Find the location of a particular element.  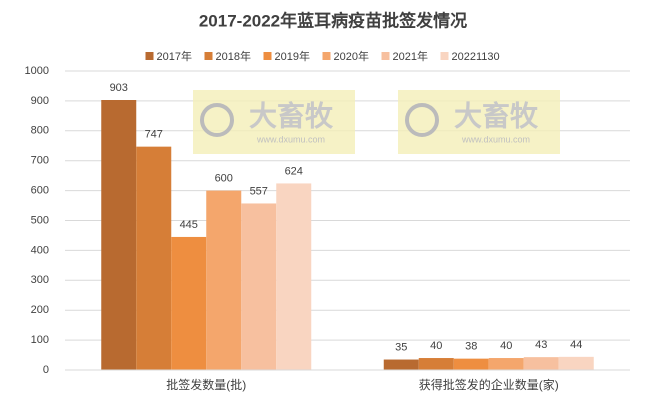

y-tick-label: 400 is located at coordinates (40, 250).